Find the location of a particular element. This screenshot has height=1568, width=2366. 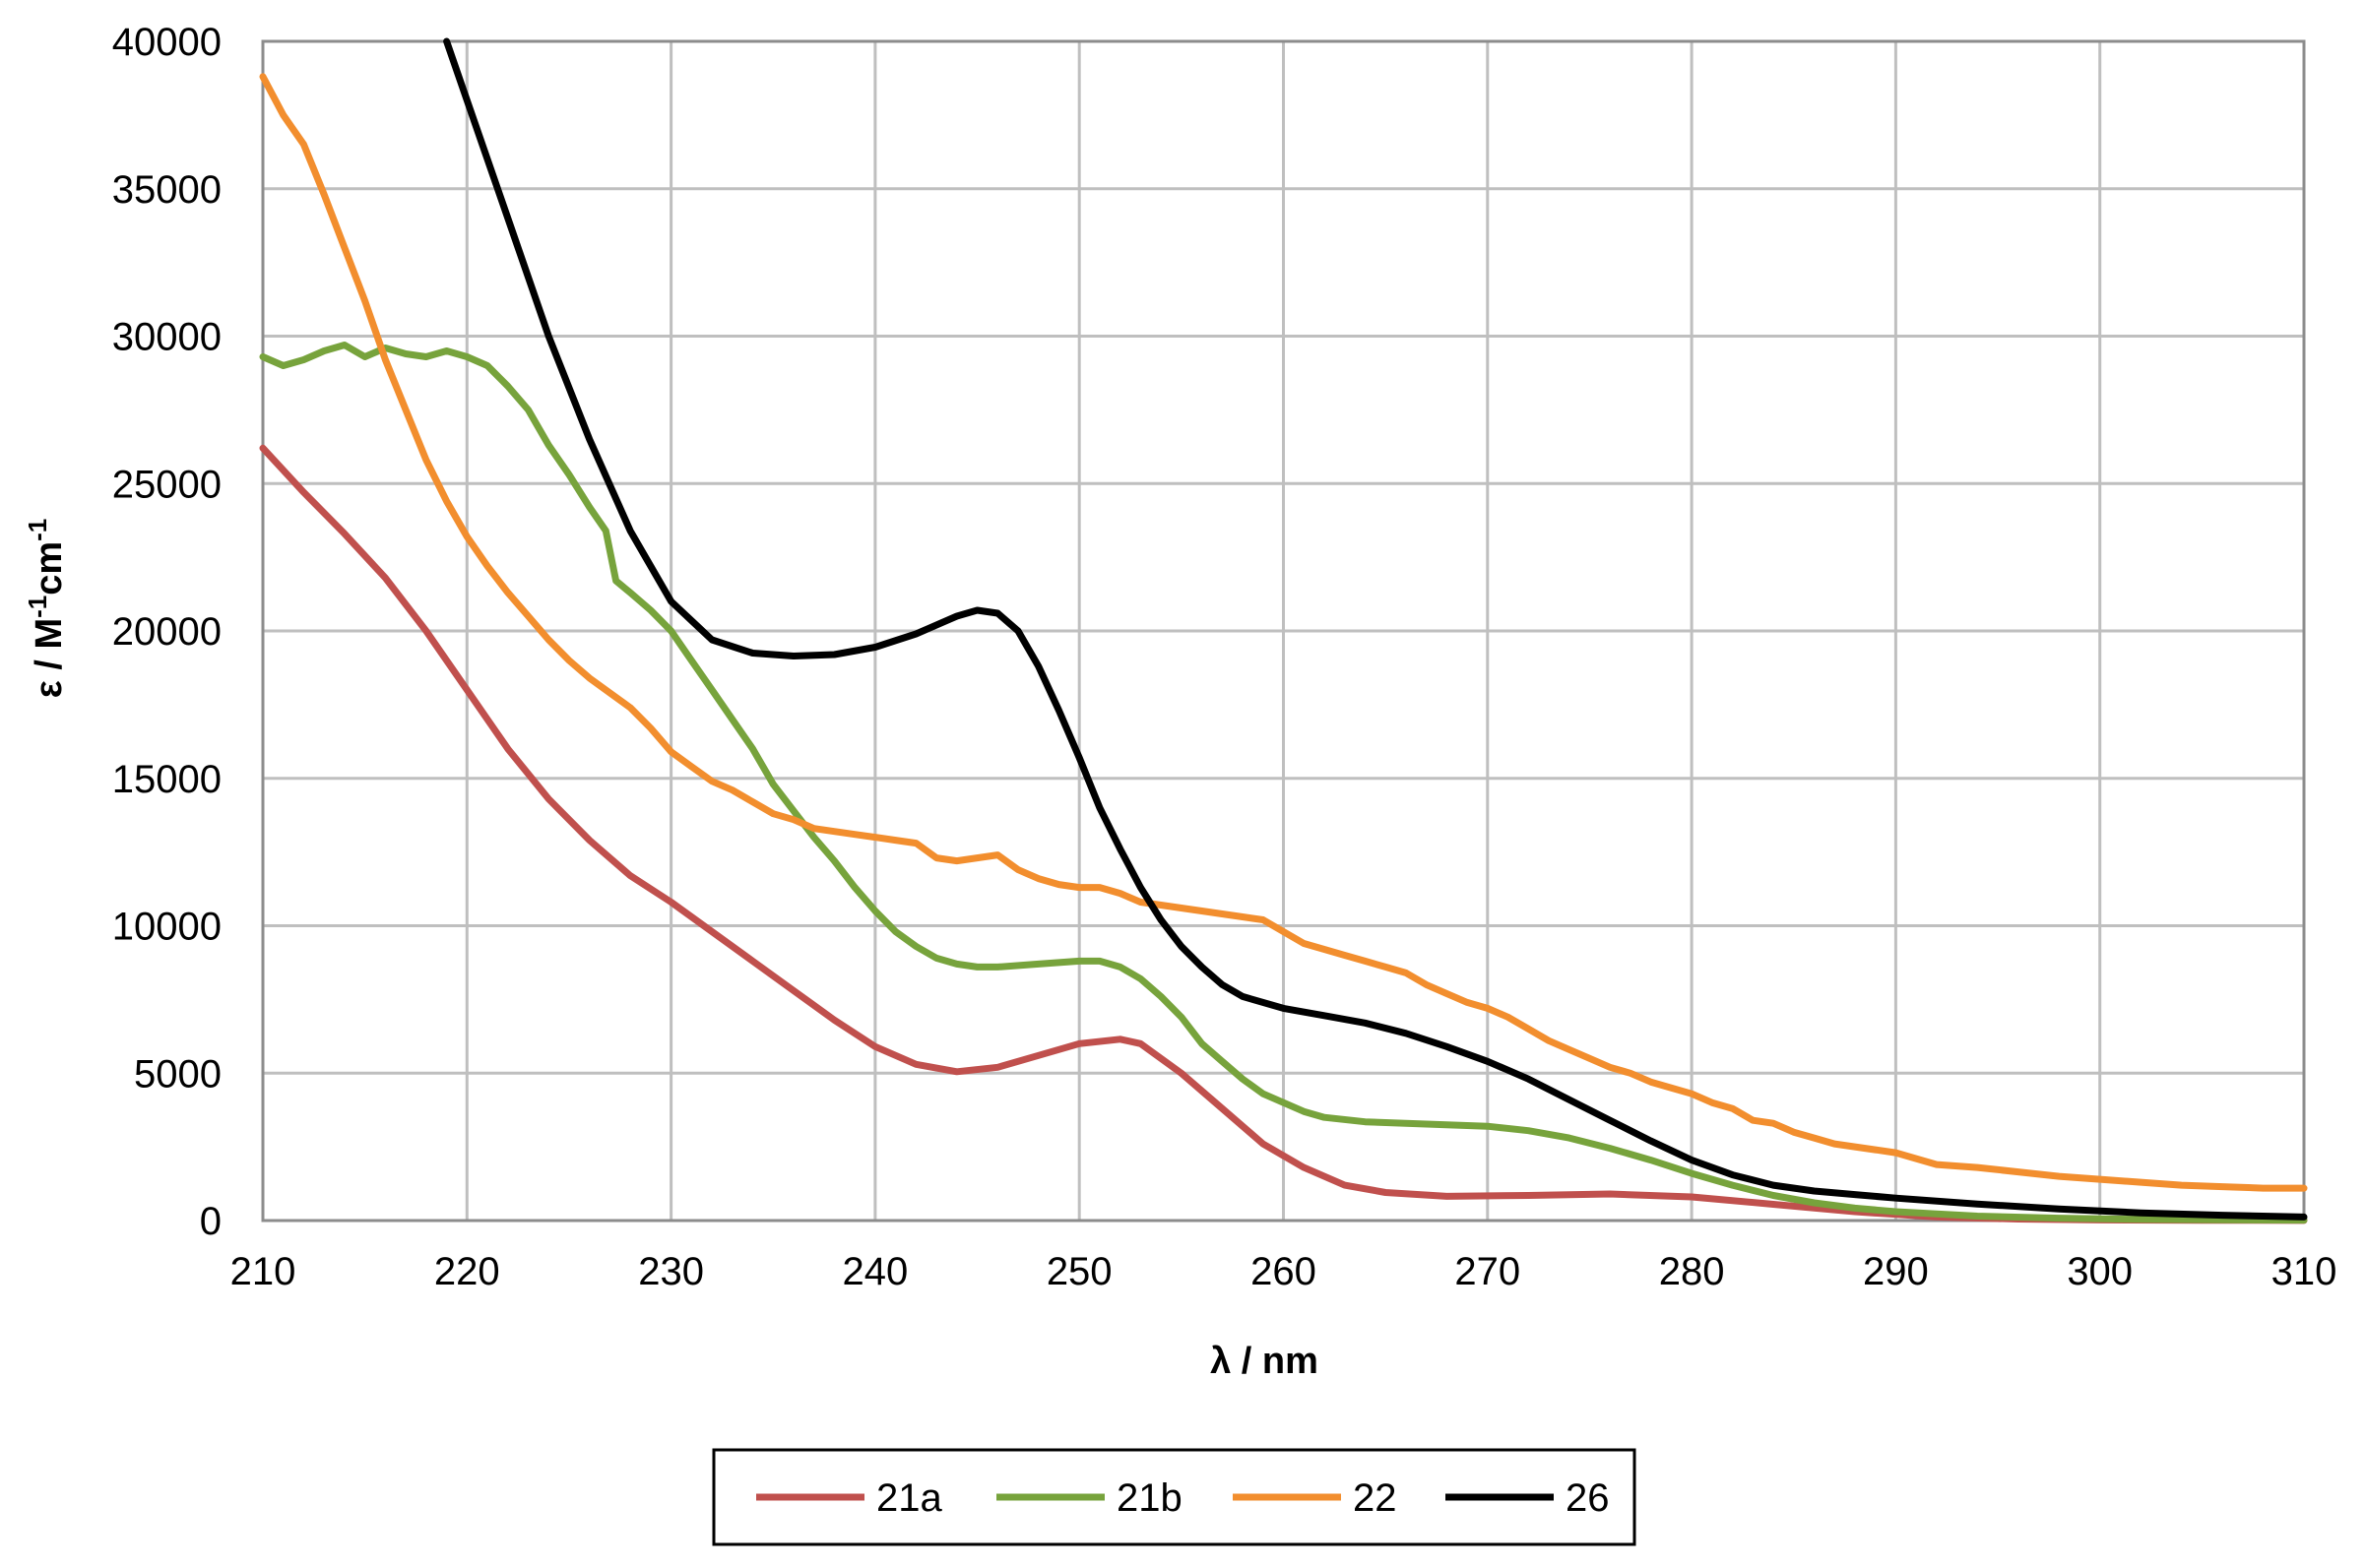

legend-label-22: 22 is located at coordinates (1375, 1498).